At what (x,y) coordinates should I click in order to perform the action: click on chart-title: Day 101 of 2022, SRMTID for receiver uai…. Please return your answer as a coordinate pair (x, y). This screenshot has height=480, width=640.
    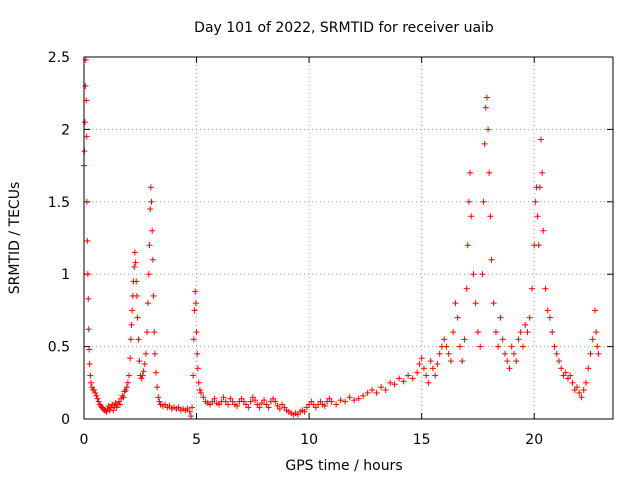
    Looking at the image, I should click on (344, 28).